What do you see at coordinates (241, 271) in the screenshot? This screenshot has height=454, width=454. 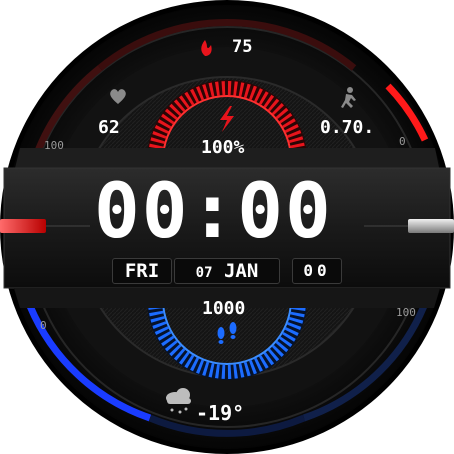 I see `date-month: JAN` at bounding box center [241, 271].